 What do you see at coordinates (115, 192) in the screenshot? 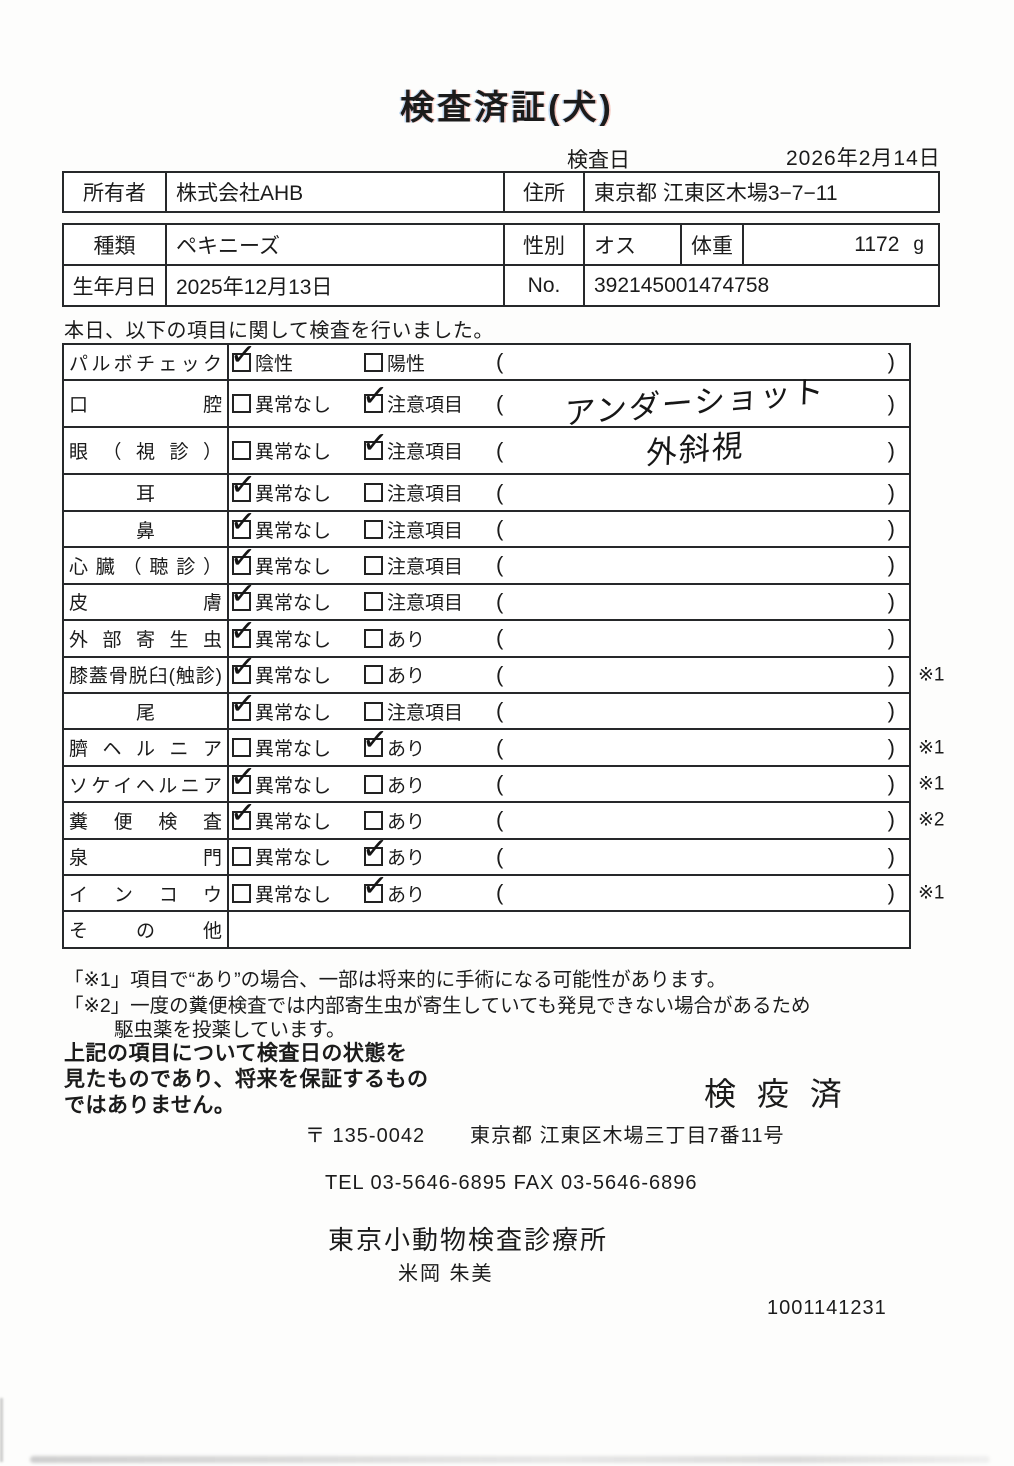
I see `owner-label: 所有者` at bounding box center [115, 192].